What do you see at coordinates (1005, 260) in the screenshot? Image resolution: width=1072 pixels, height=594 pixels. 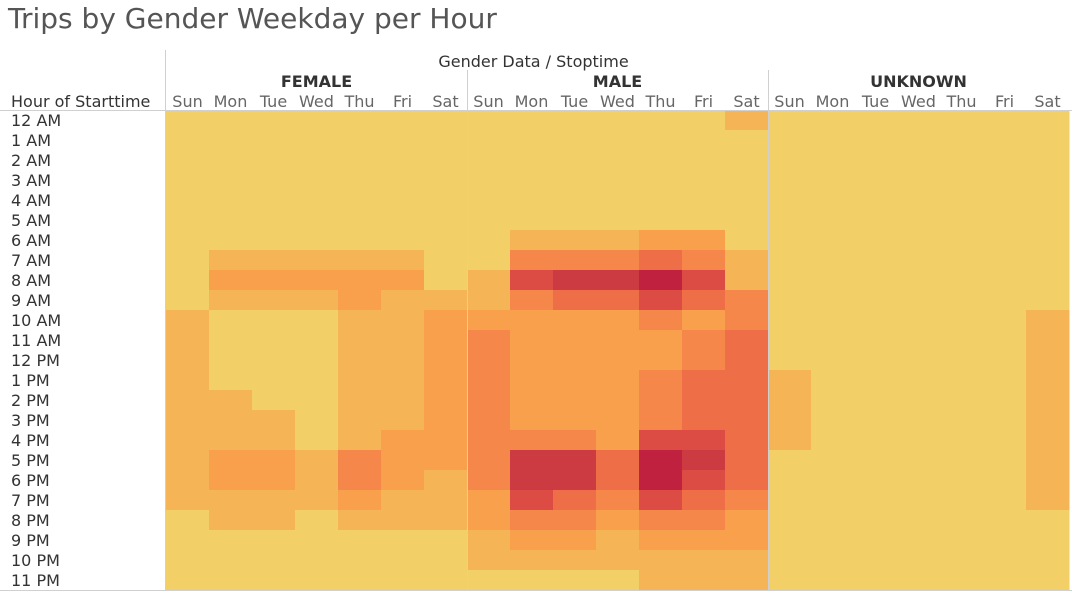 I see `heatmap-cell-unknown-fri-7-am` at bounding box center [1005, 260].